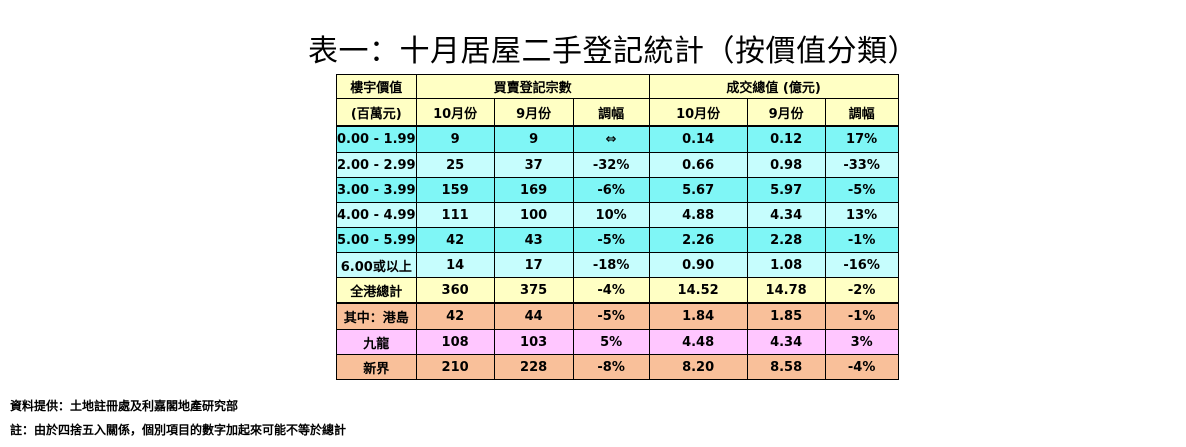  What do you see at coordinates (533, 367) in the screenshot?
I see `cell-sep-count: 228` at bounding box center [533, 367].